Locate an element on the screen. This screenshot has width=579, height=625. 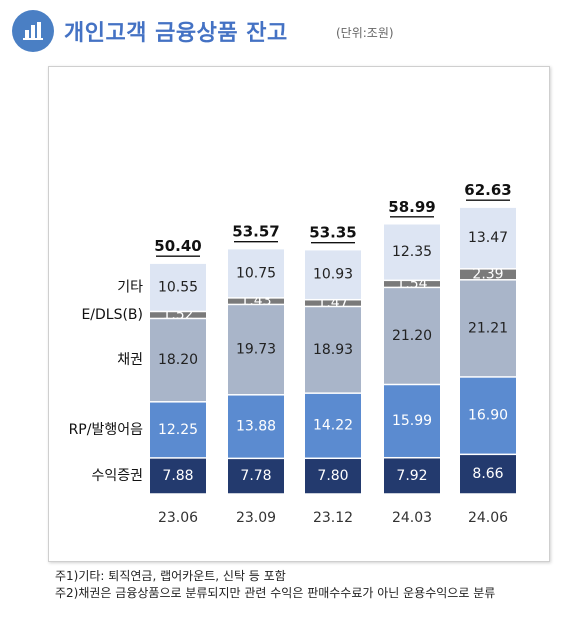
data-label: 21.20 is located at coordinates (412, 336).